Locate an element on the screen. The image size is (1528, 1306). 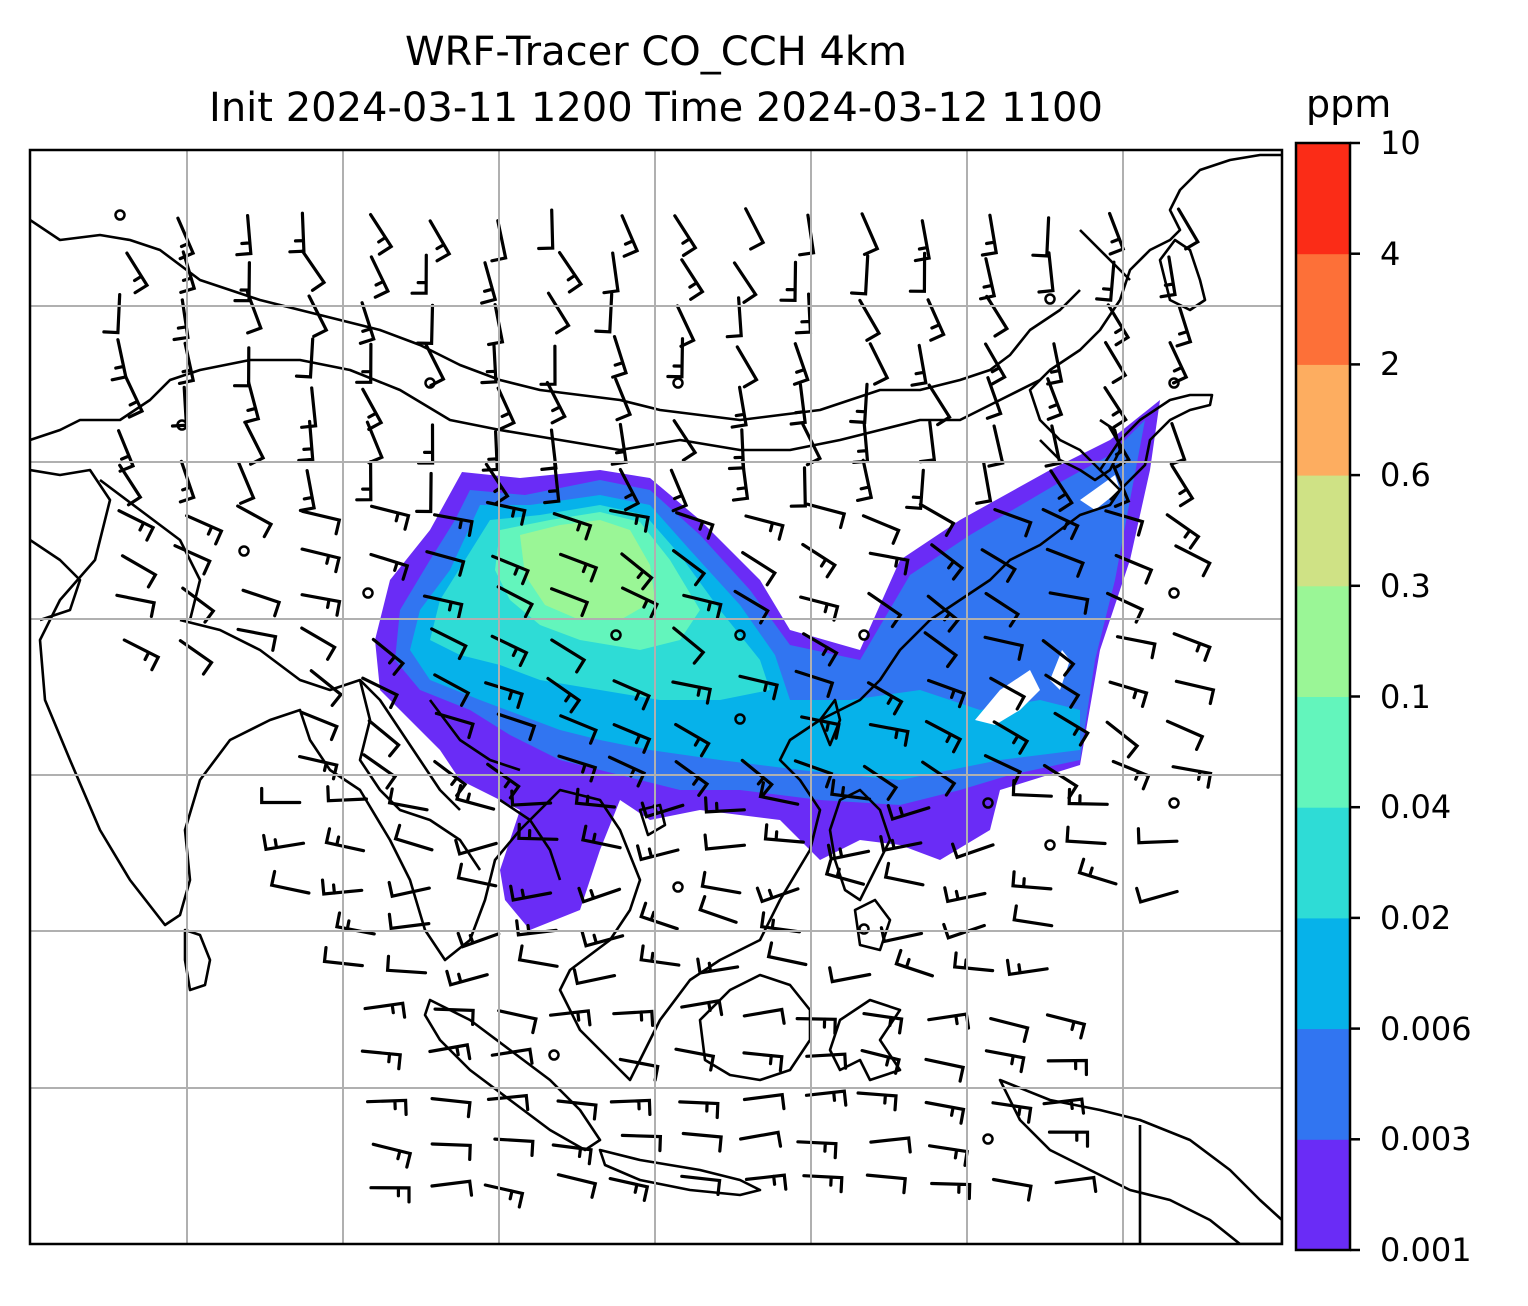
colorbar-tick-label: 10 is located at coordinates (1400, 143).